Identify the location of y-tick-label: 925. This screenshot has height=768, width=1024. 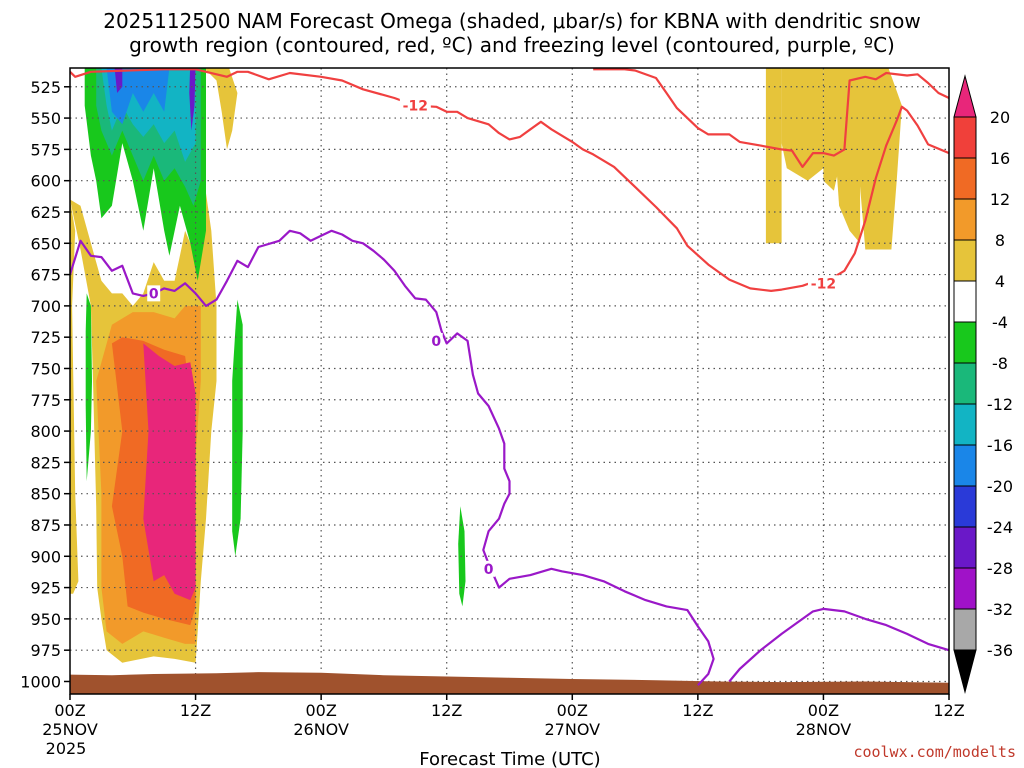
(45, 588).